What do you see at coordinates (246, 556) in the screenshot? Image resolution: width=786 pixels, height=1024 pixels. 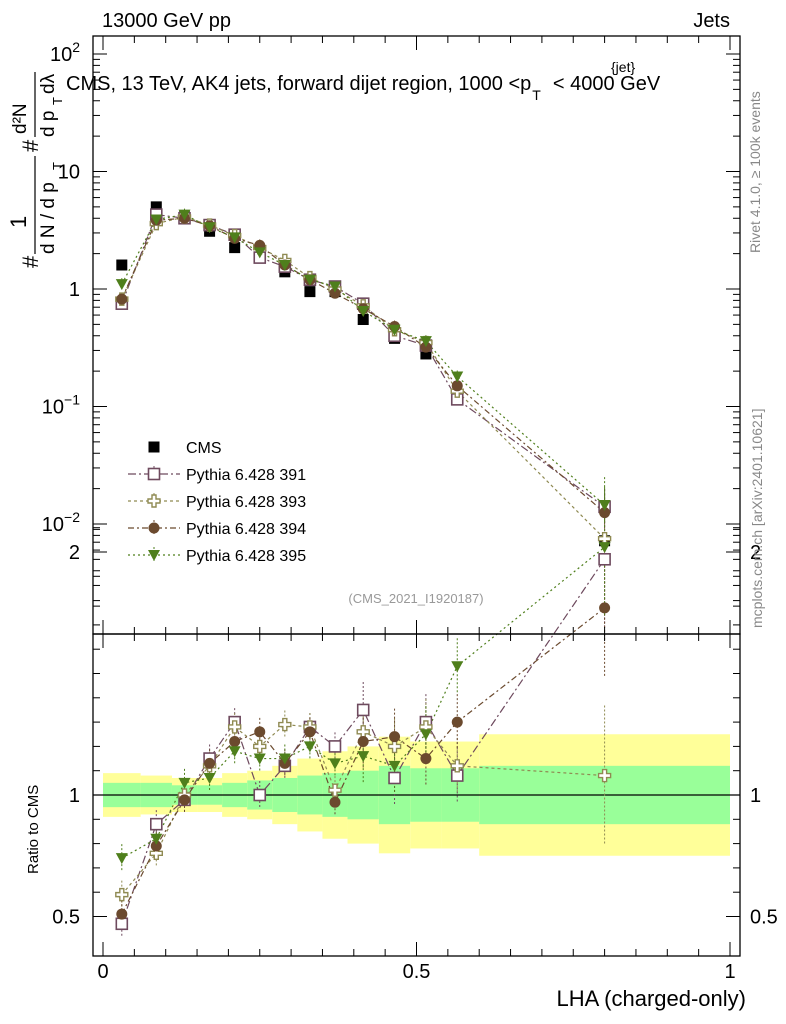 I see `legend-label: Pythia 6.428 395` at bounding box center [246, 556].